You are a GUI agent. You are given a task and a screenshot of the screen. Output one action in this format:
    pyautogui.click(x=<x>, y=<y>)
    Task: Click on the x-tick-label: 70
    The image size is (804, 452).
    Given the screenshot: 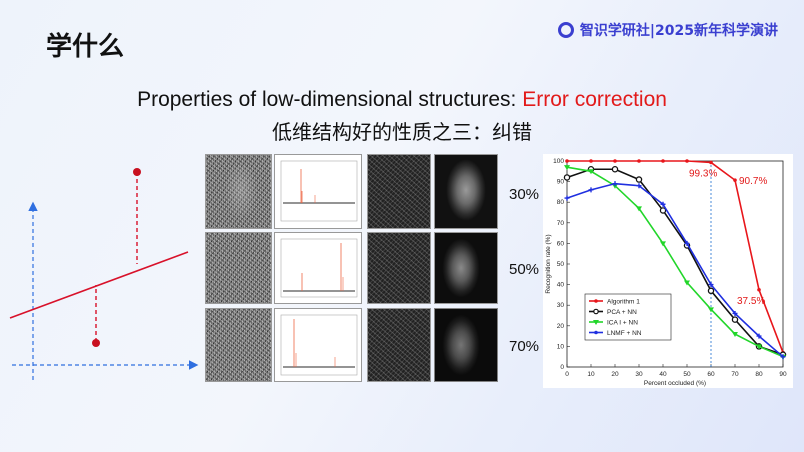 What is the action you would take?
    pyautogui.click(x=735, y=374)
    